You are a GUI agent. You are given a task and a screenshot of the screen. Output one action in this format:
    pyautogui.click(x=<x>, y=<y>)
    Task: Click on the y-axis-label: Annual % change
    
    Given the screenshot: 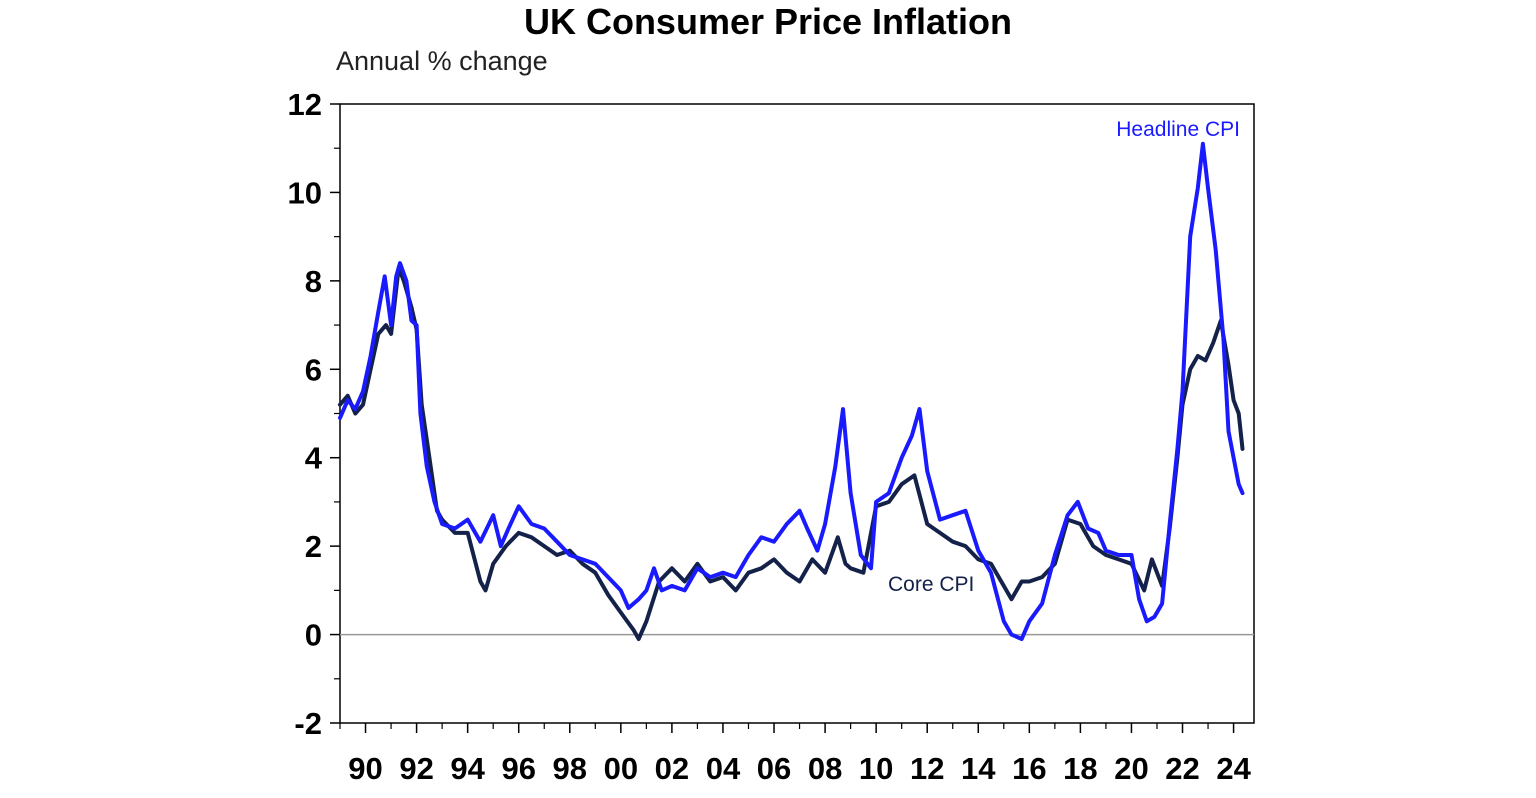 What is the action you would take?
    pyautogui.click(x=442, y=61)
    